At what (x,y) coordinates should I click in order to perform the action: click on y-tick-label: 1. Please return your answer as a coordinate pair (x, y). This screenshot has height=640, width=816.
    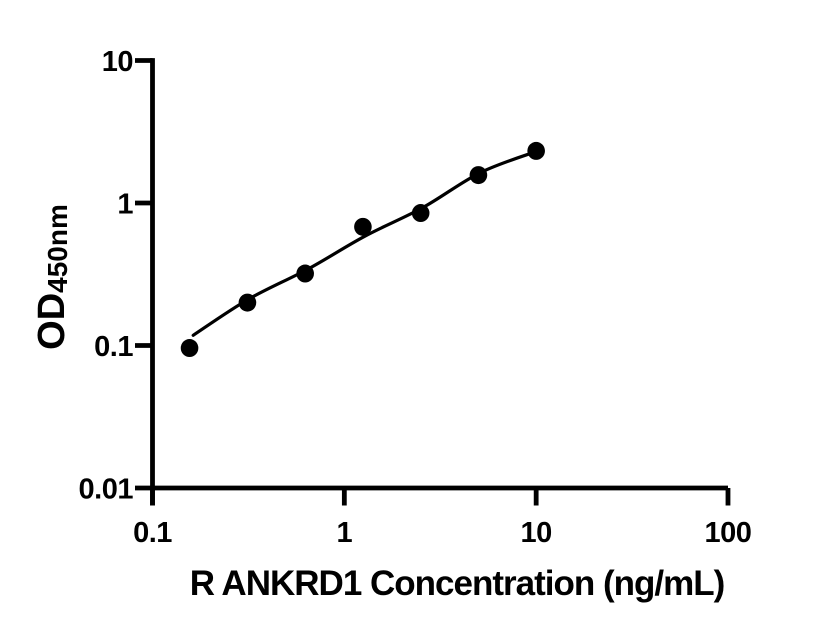
    Looking at the image, I should click on (125, 205).